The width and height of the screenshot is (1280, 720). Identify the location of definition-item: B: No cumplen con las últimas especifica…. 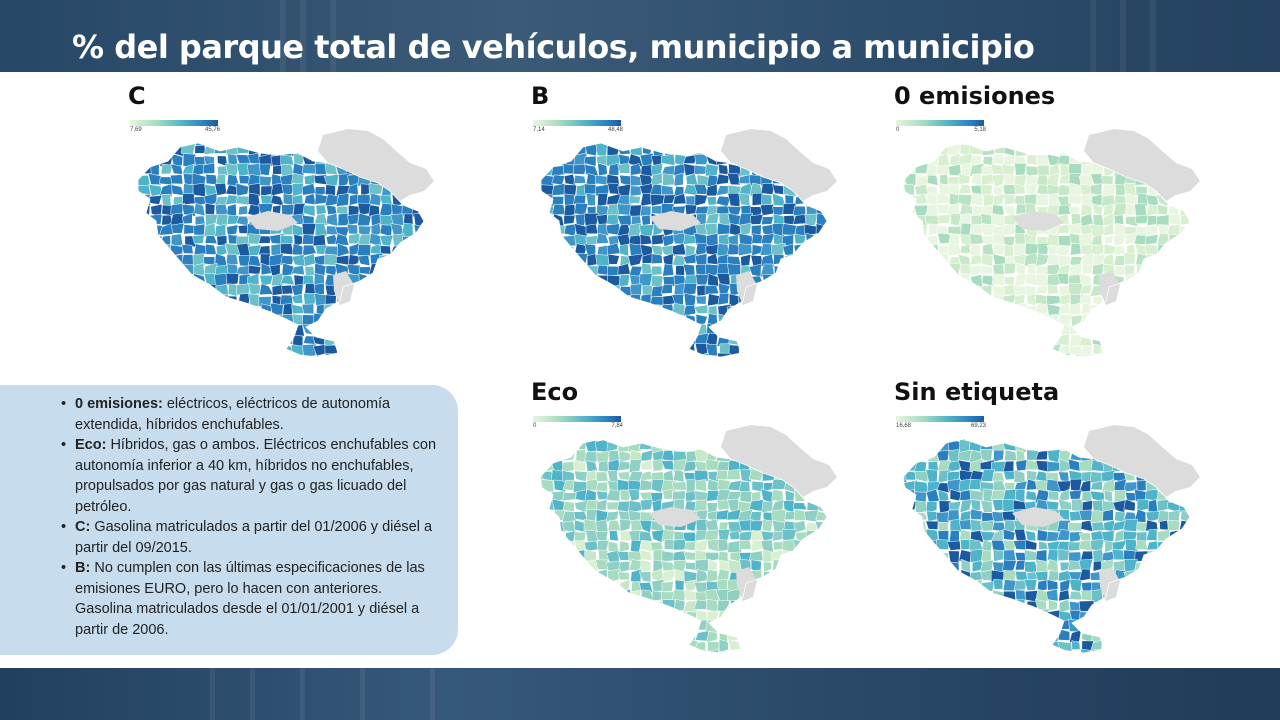
(252, 599).